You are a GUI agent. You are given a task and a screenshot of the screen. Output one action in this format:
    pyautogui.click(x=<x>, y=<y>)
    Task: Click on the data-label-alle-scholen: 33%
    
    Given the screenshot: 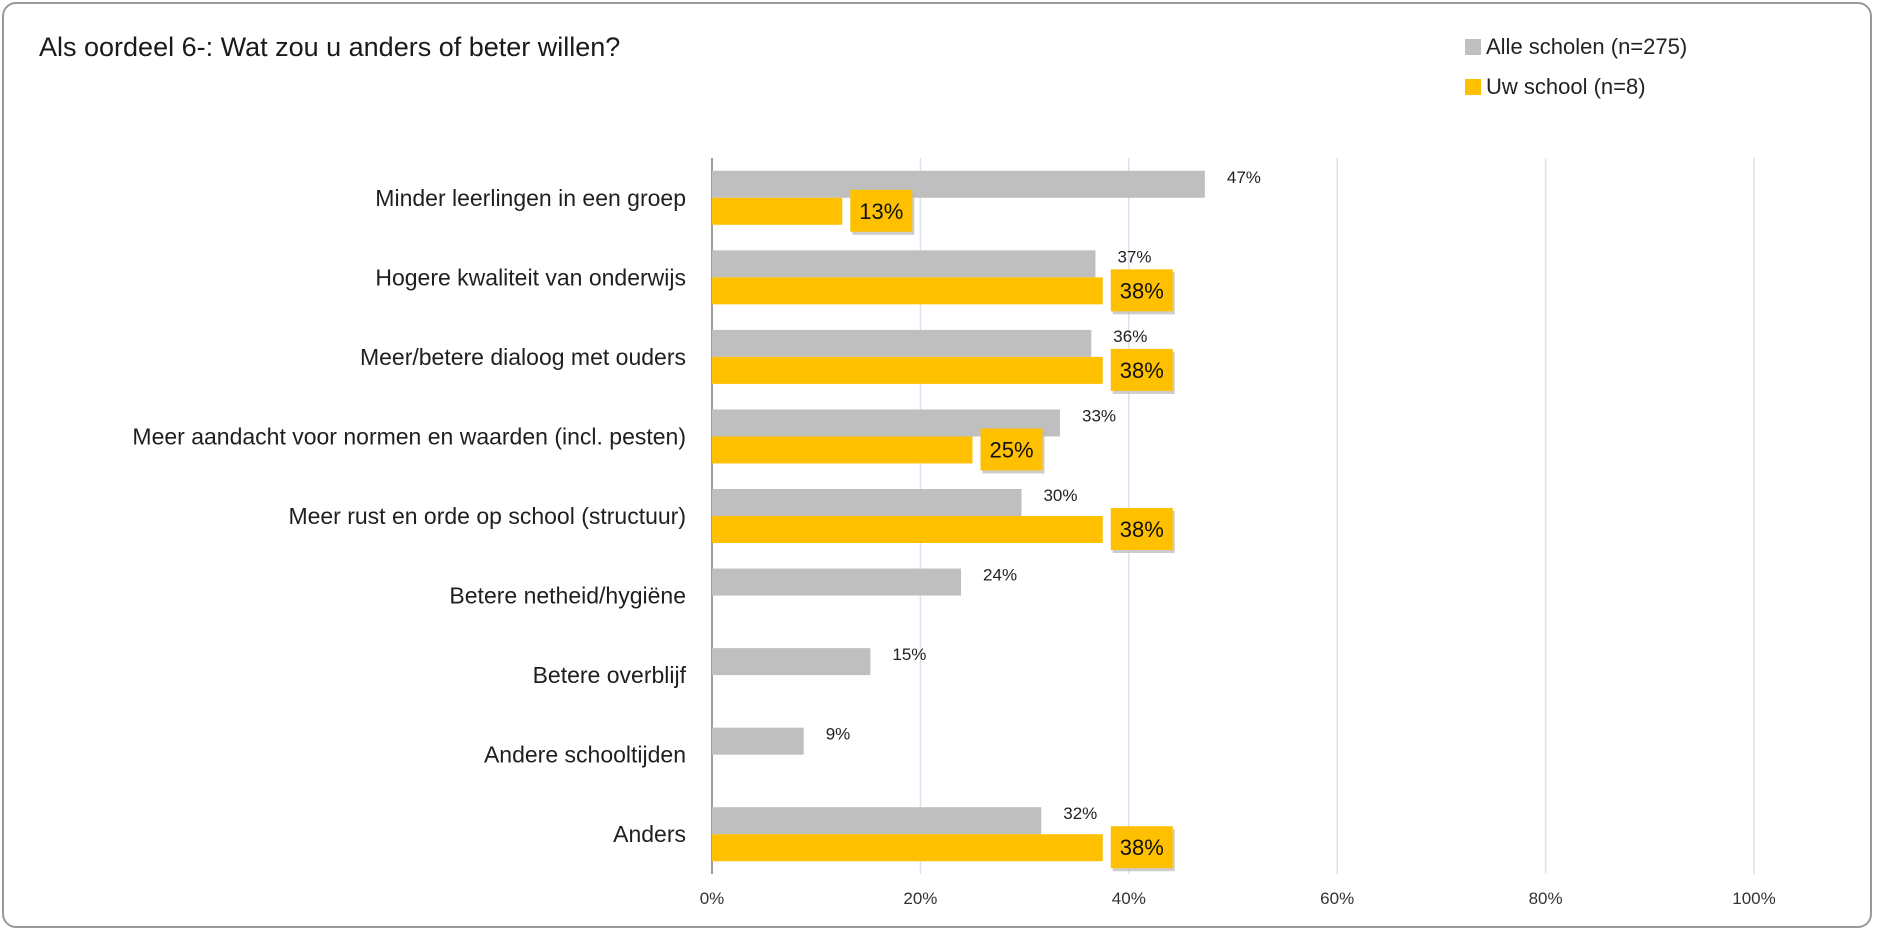 What is the action you would take?
    pyautogui.click(x=1099, y=415)
    